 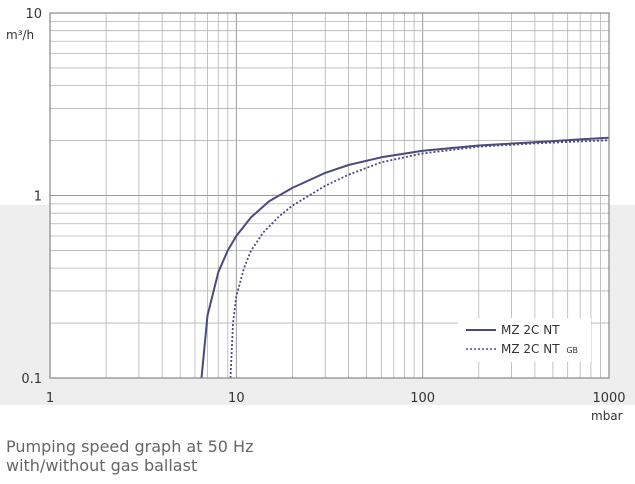 What do you see at coordinates (530, 330) in the screenshot?
I see `legend-label-solid: MZ 2C NT` at bounding box center [530, 330].